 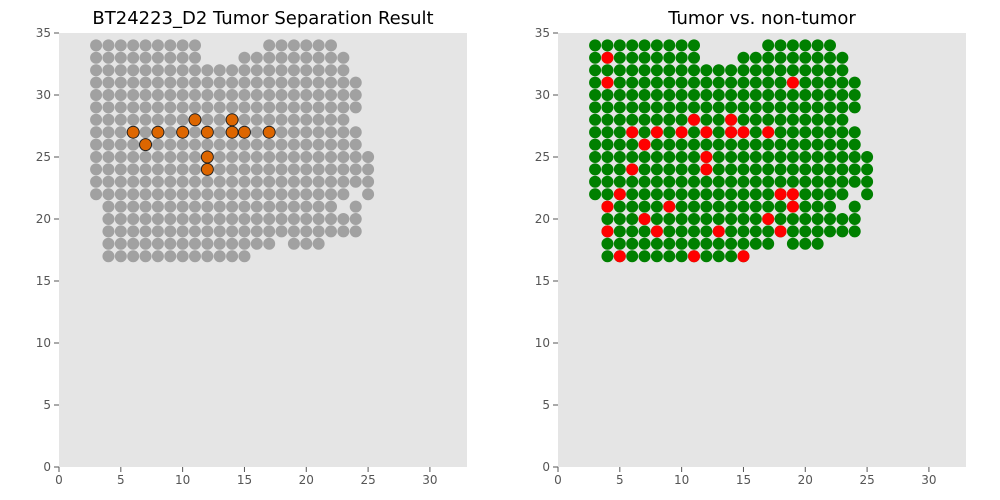 I want to click on y-tick-label: 25, so click(x=43, y=157).